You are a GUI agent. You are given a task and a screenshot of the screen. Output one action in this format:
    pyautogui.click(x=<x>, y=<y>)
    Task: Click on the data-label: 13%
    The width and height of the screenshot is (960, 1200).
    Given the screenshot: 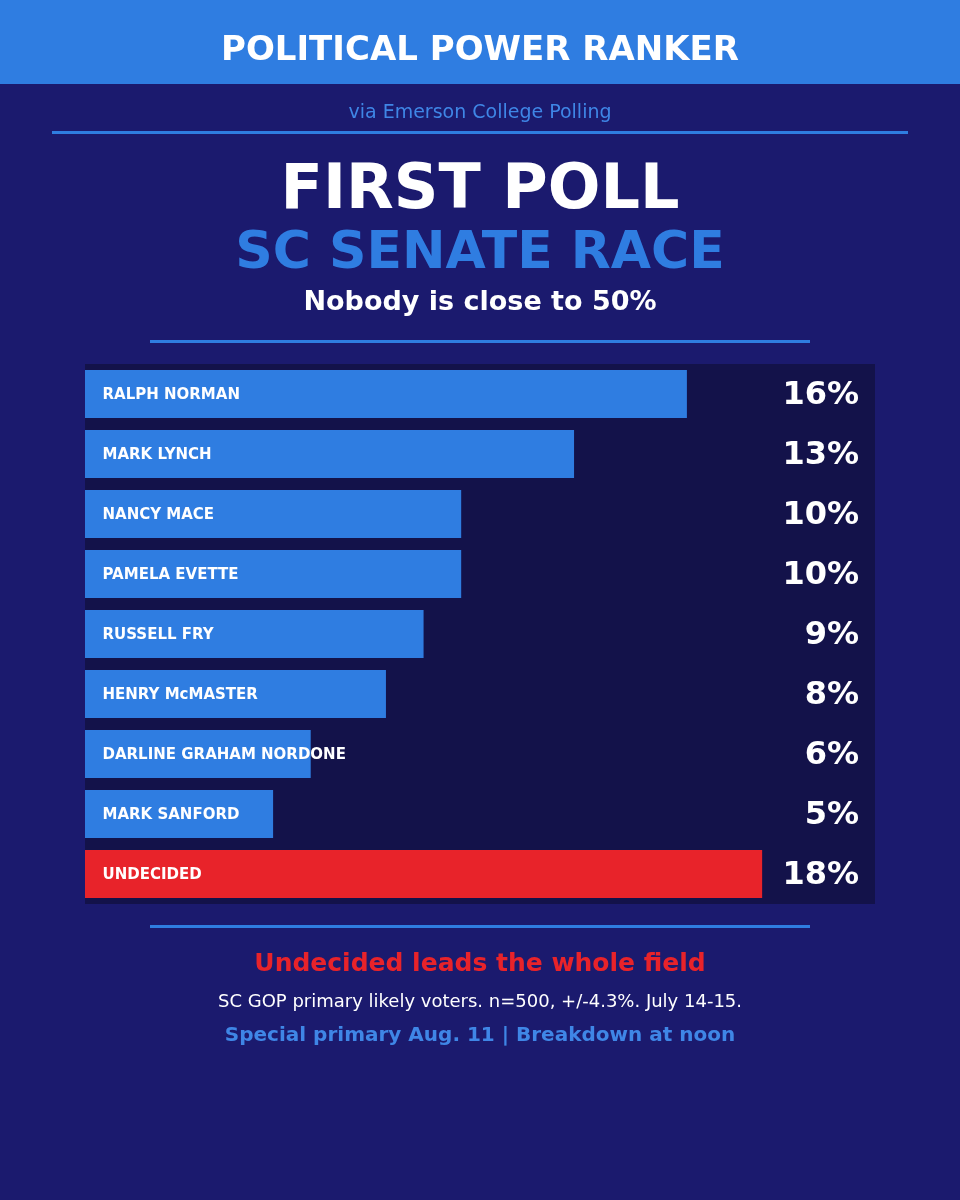 What is the action you would take?
    pyautogui.click(x=820, y=453)
    